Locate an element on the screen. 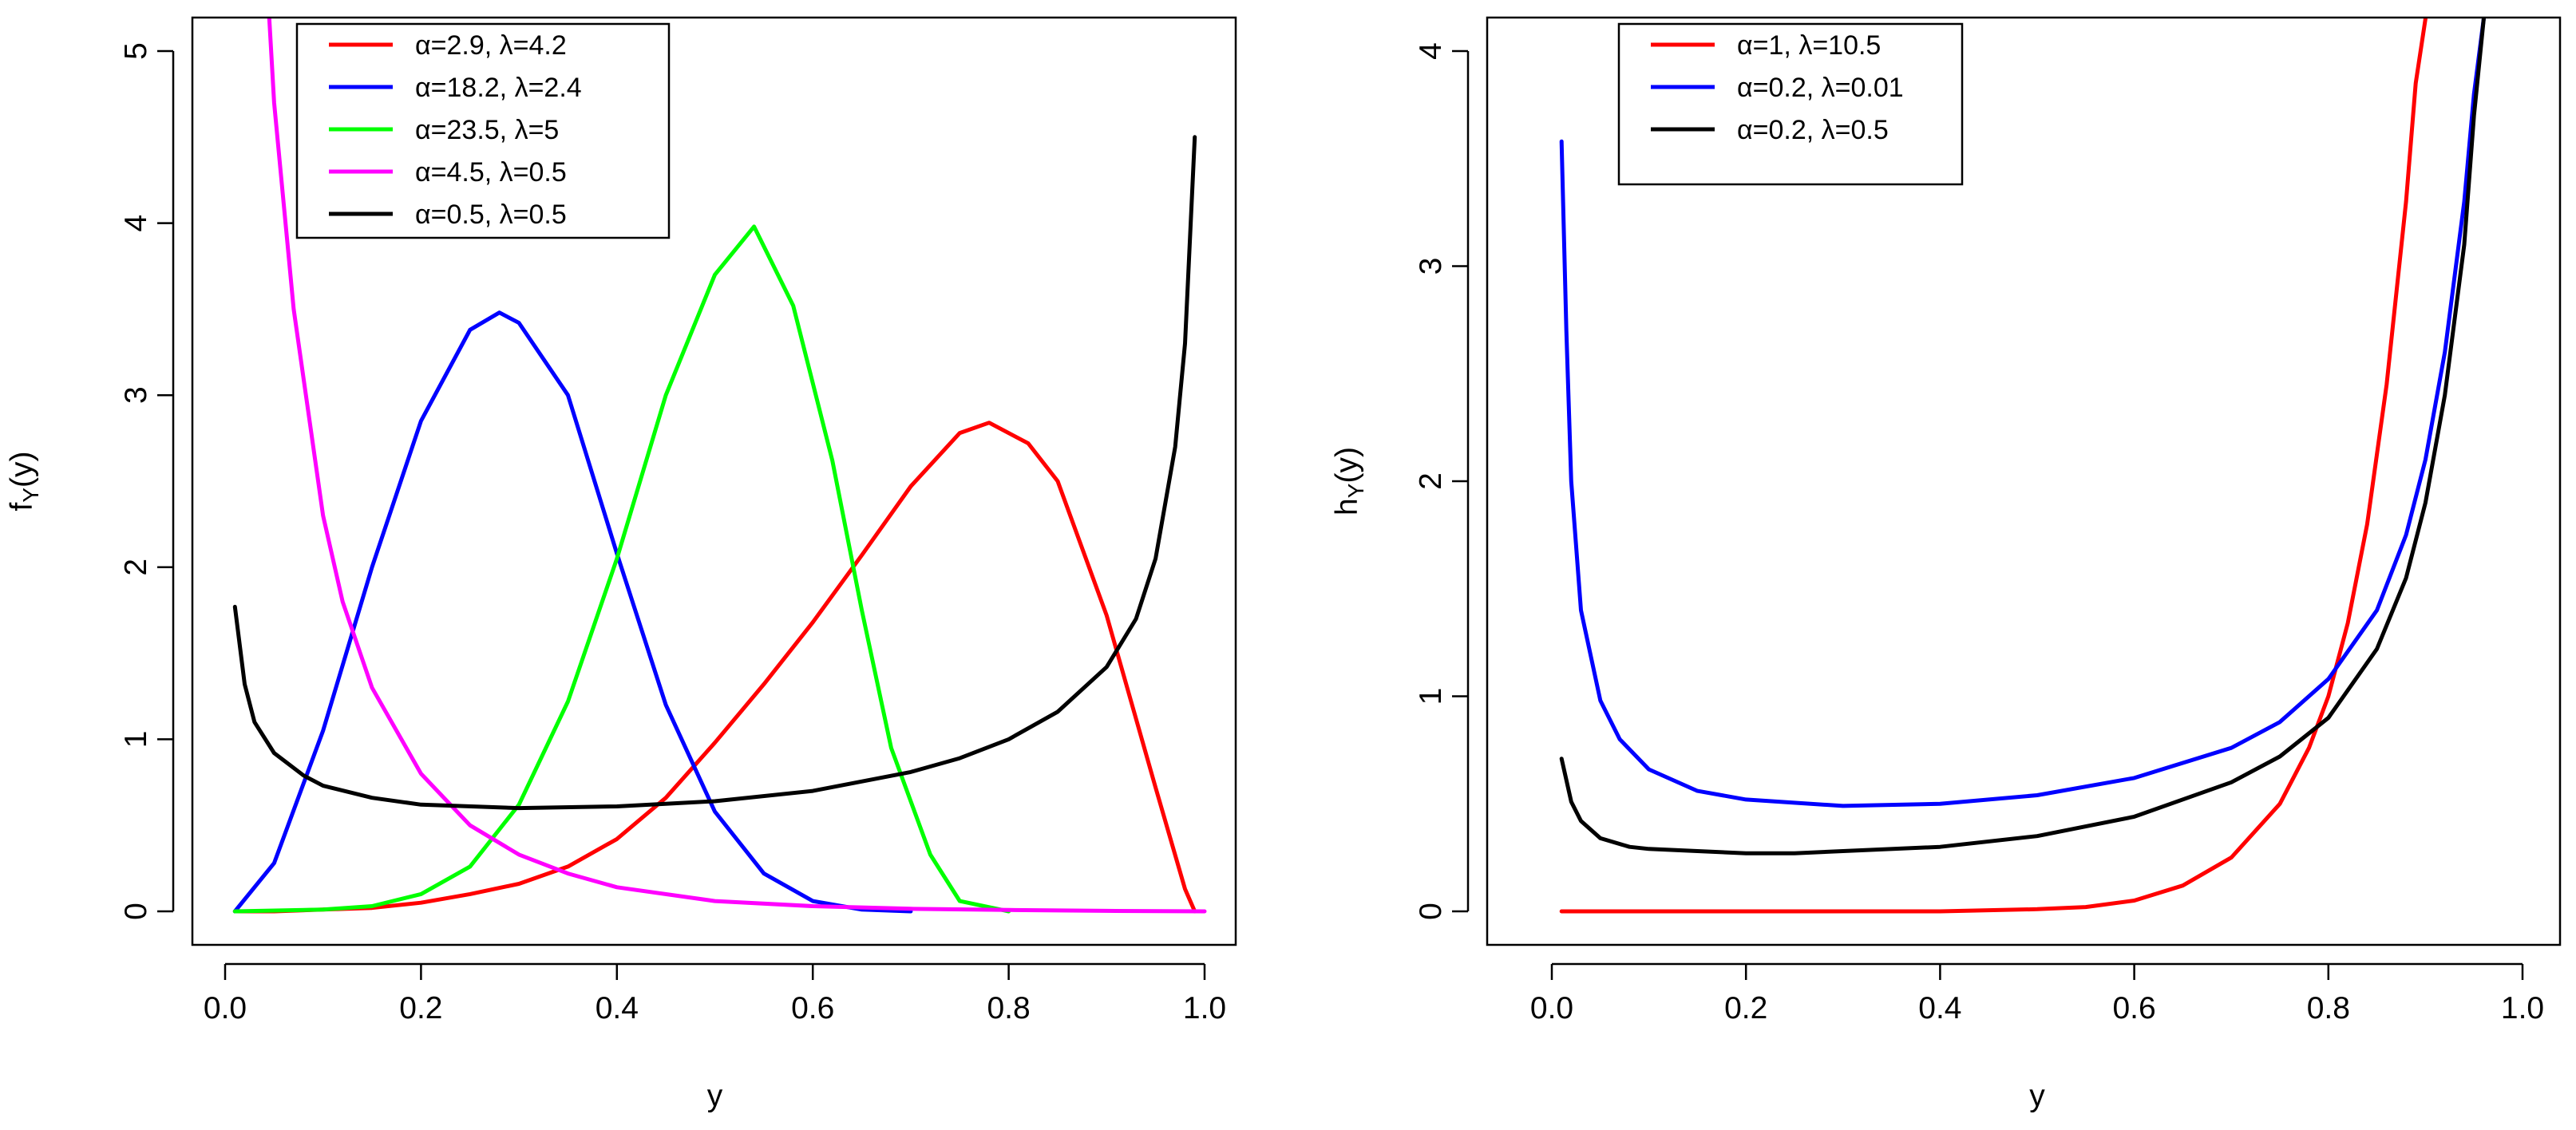  legend-item: α=18.2, λ=2.4 is located at coordinates (456, 88).